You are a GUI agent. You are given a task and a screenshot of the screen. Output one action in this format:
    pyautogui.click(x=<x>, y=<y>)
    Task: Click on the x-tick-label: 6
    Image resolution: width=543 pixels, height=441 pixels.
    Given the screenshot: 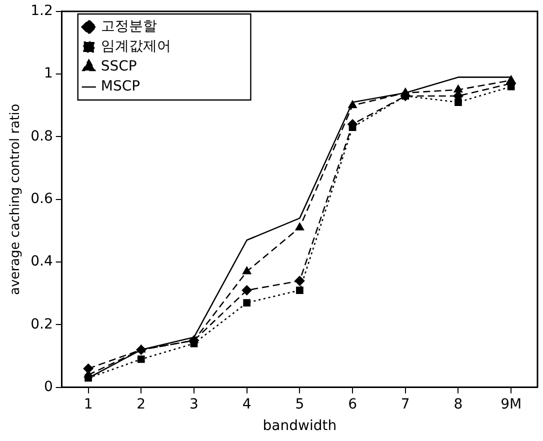 What is the action you would take?
    pyautogui.click(x=353, y=404)
    